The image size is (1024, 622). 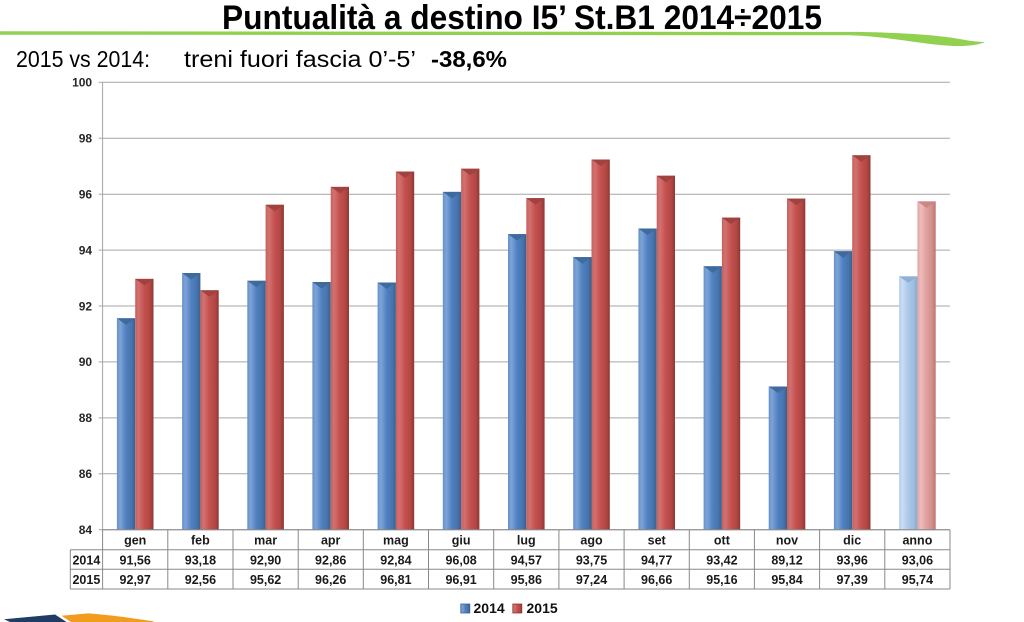 I want to click on svg-text: set, so click(x=657, y=541).